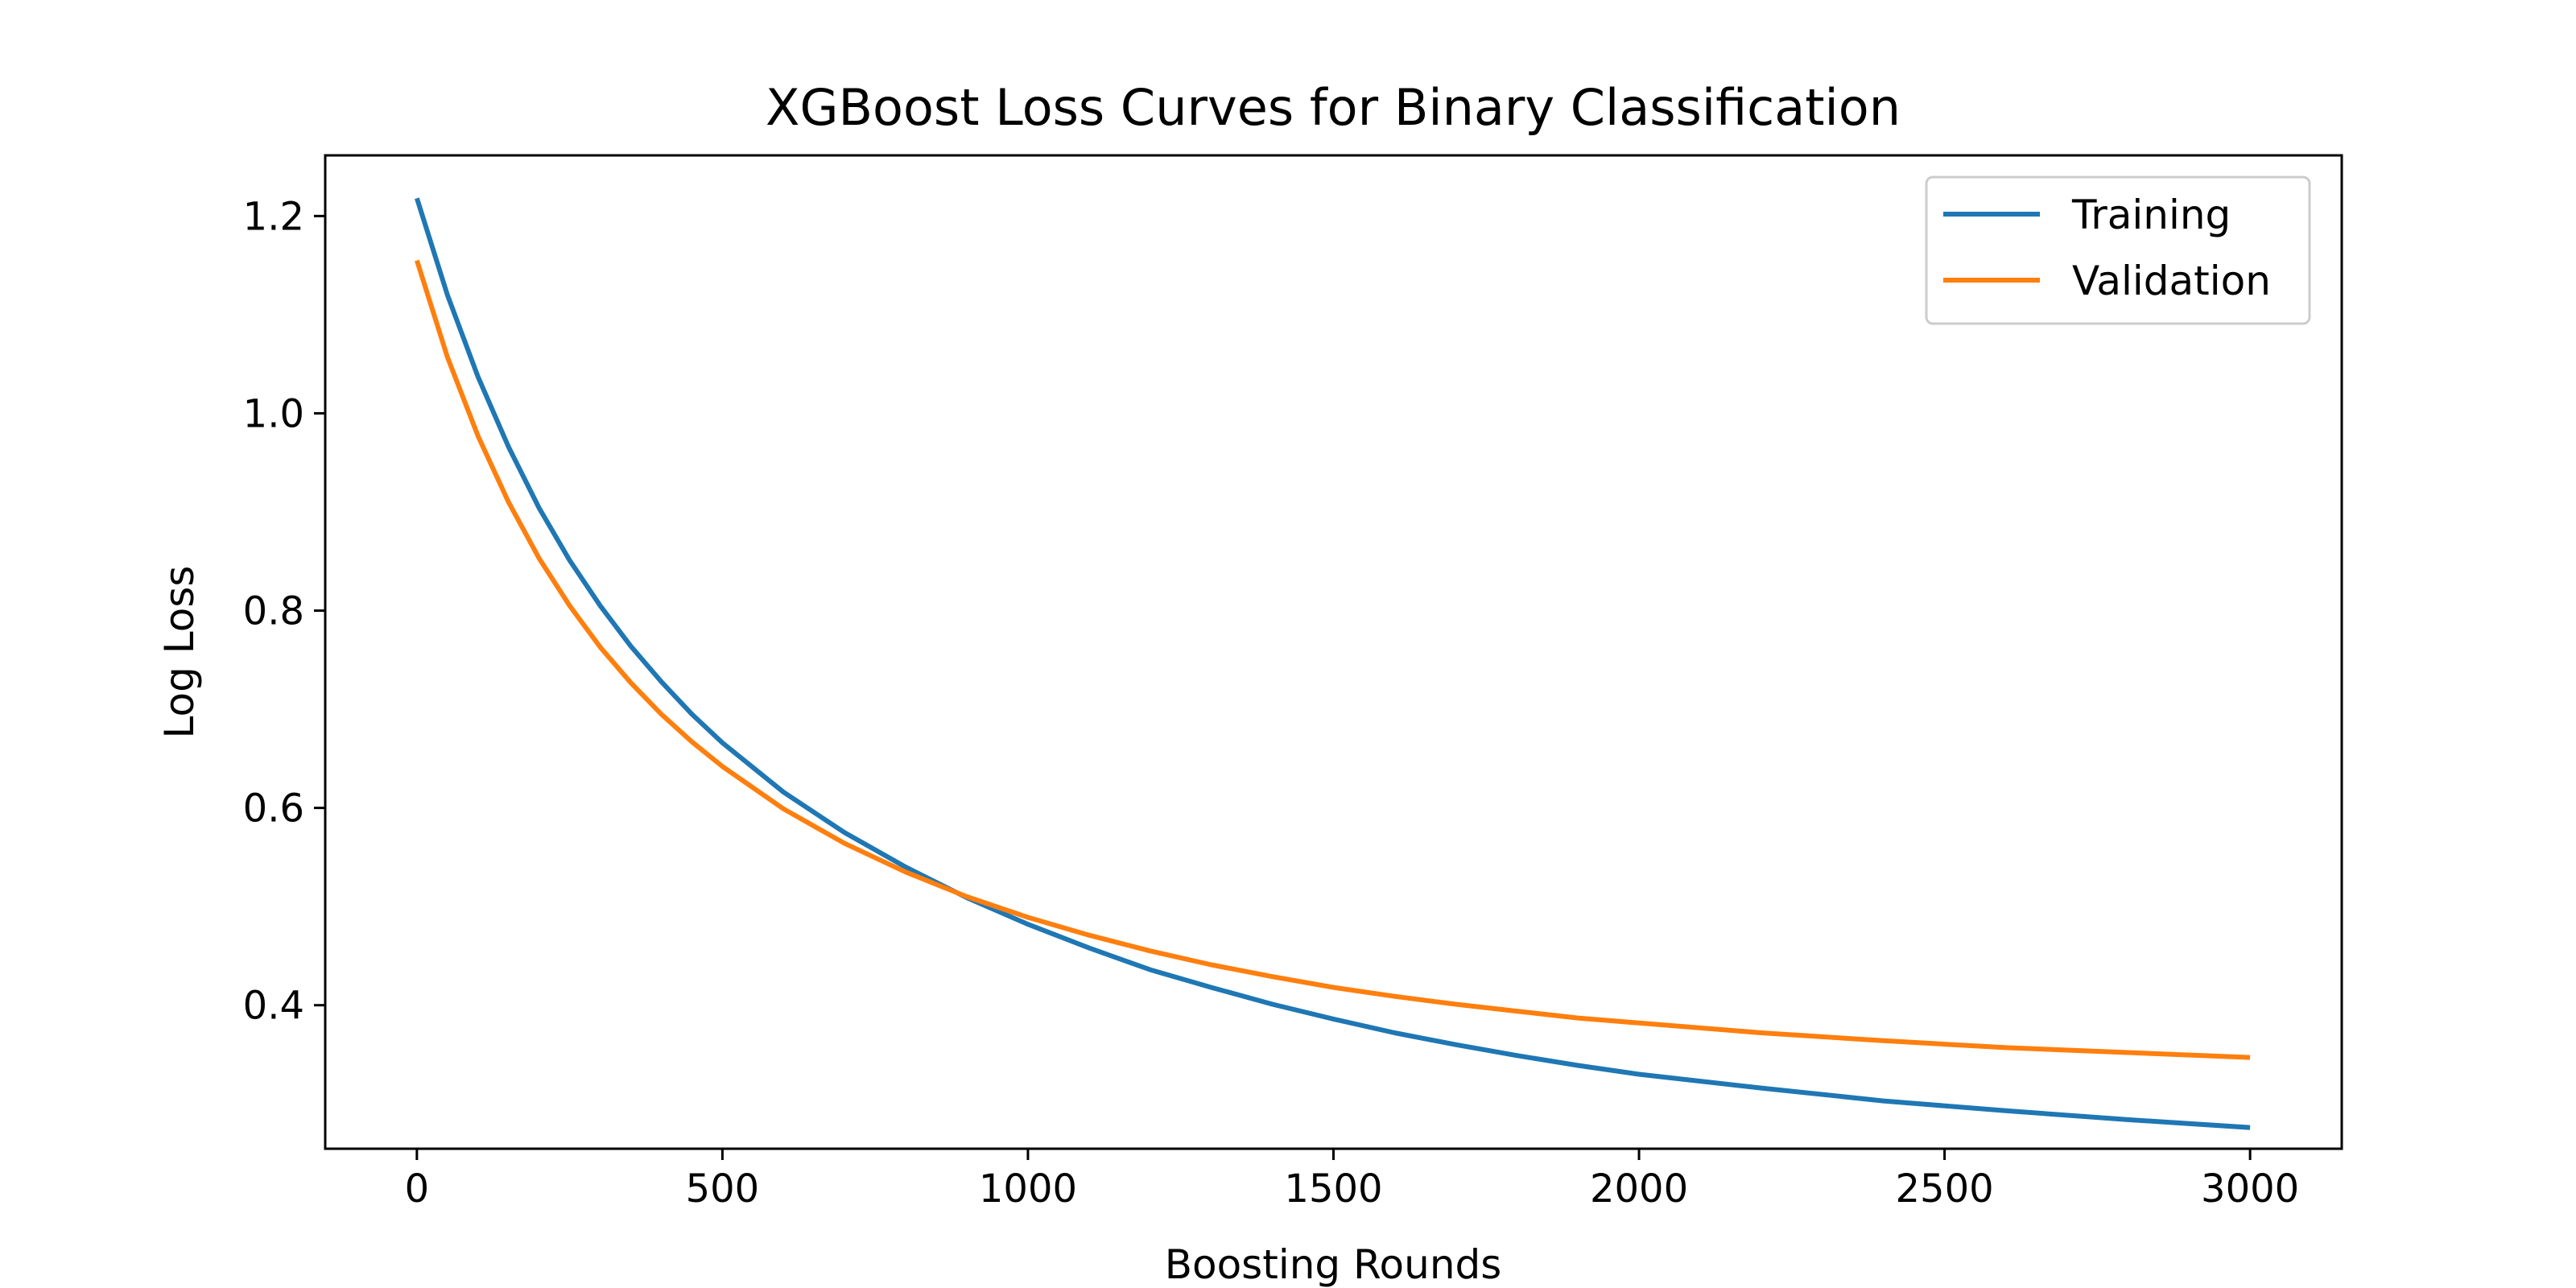 The image size is (2576, 1288). What do you see at coordinates (2171, 281) in the screenshot?
I see `legend-label-validation: Validation` at bounding box center [2171, 281].